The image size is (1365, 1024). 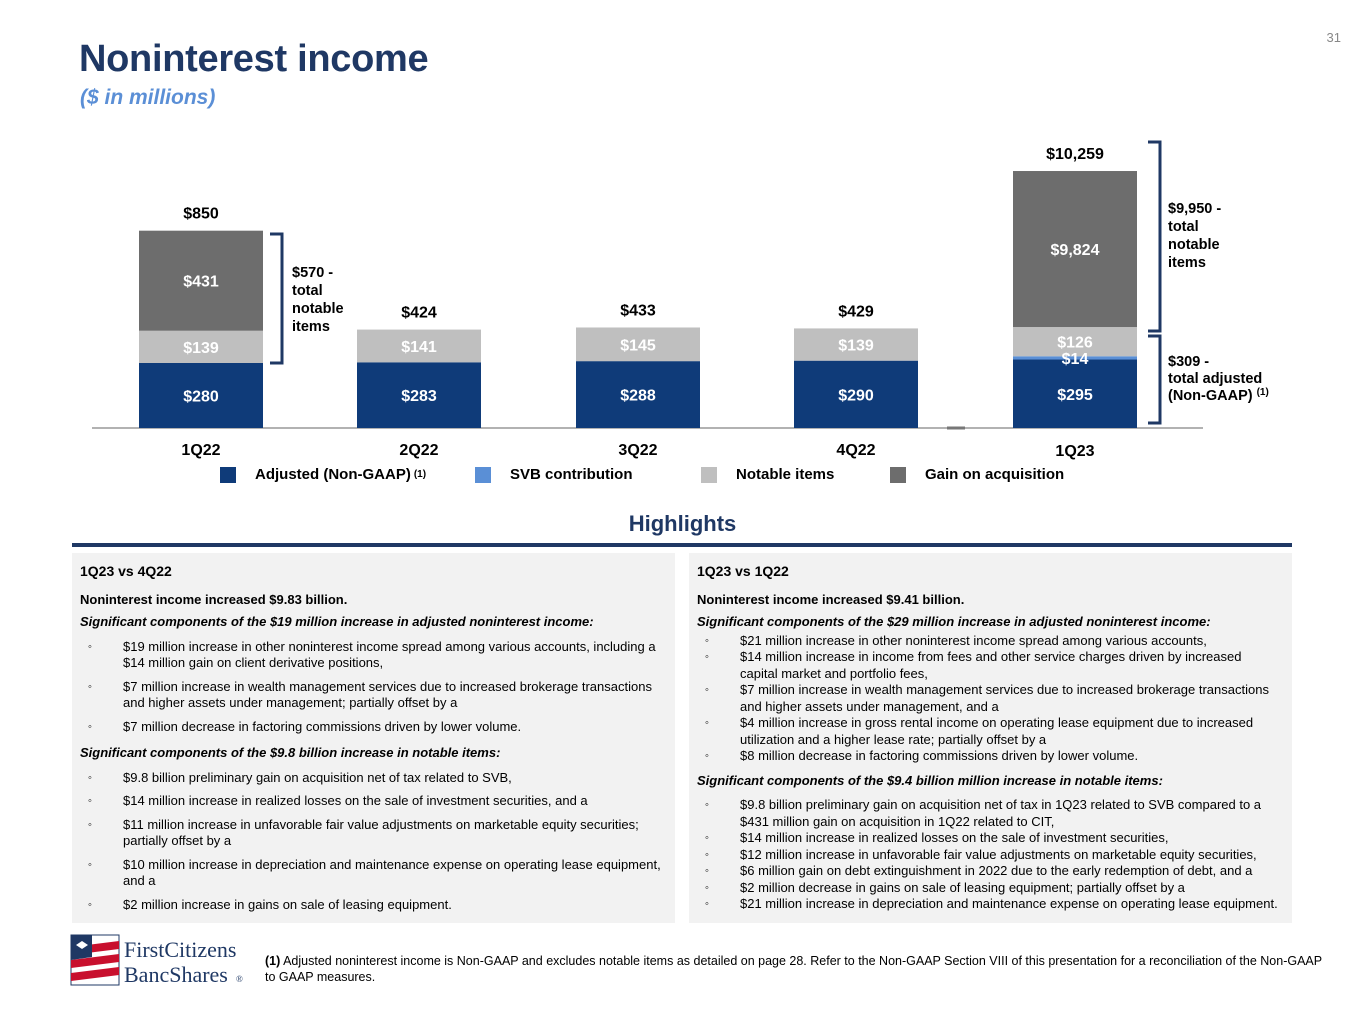 I want to click on legend-item-gain: Gain on acquisition, so click(x=977, y=474).